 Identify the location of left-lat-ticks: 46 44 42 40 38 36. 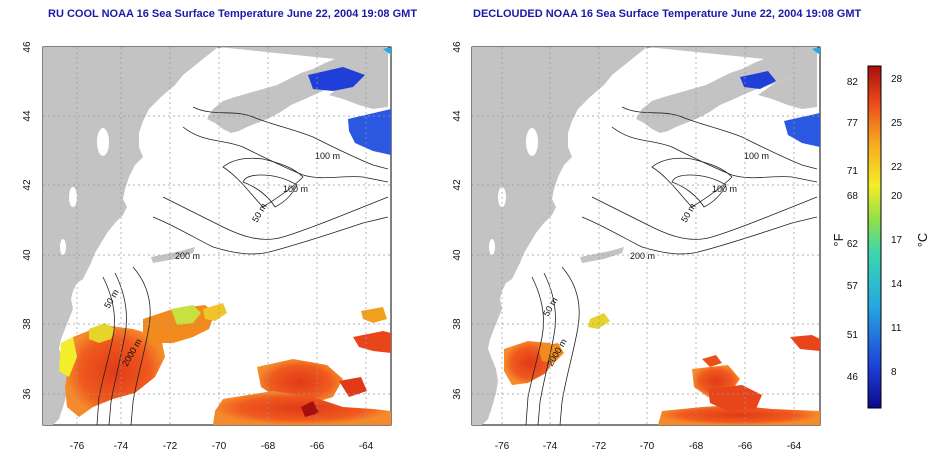
(27, 220).